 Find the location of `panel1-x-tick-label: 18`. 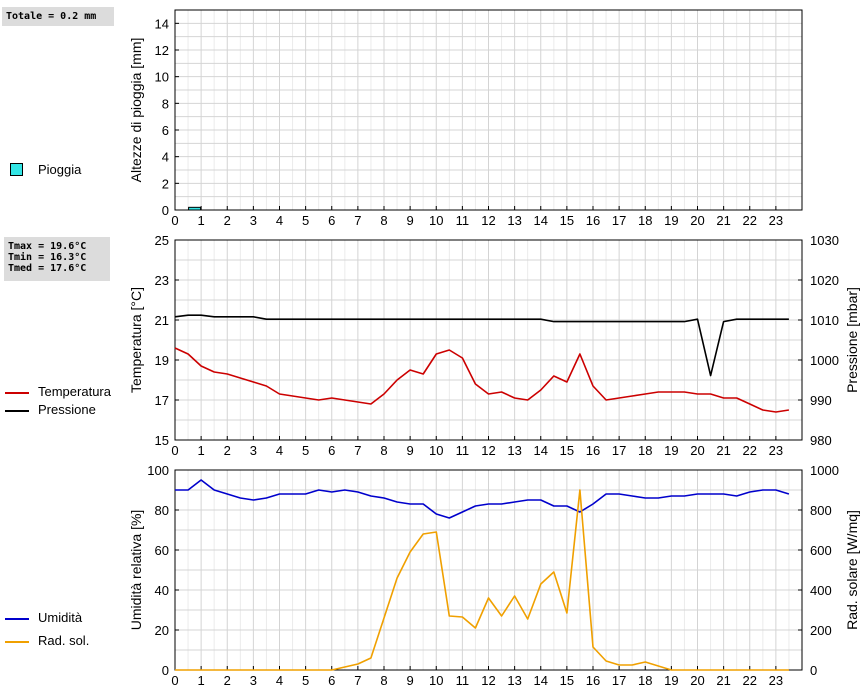

panel1-x-tick-label: 18 is located at coordinates (645, 220).